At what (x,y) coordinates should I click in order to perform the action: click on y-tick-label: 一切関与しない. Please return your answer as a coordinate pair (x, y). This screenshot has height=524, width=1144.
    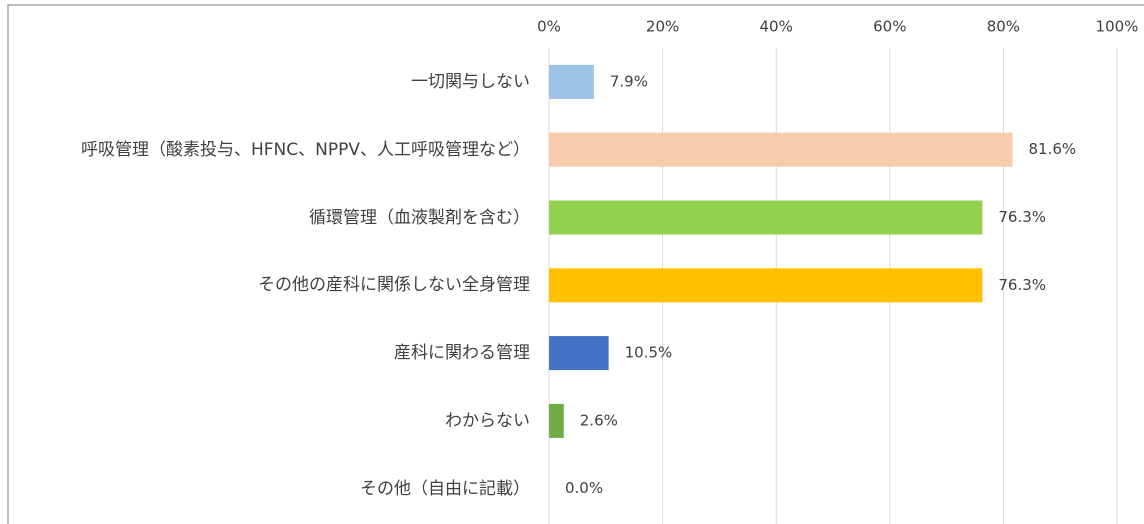
    Looking at the image, I should click on (470, 81).